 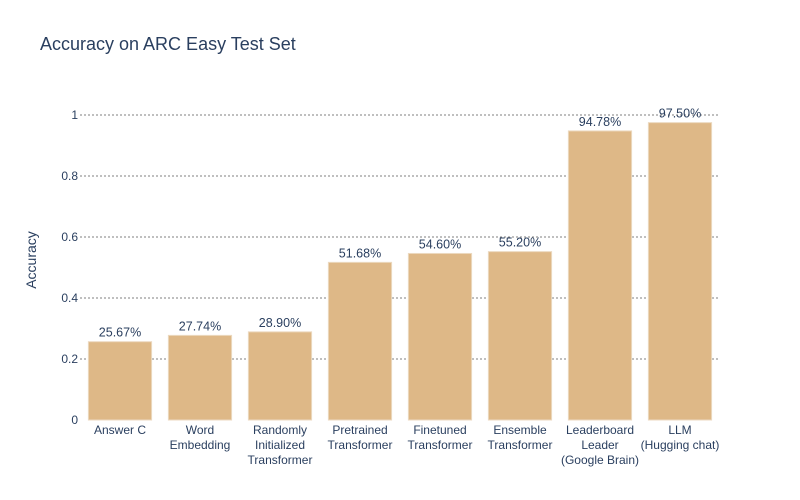 What do you see at coordinates (440, 244) in the screenshot?
I see `data-label: 54.60%` at bounding box center [440, 244].